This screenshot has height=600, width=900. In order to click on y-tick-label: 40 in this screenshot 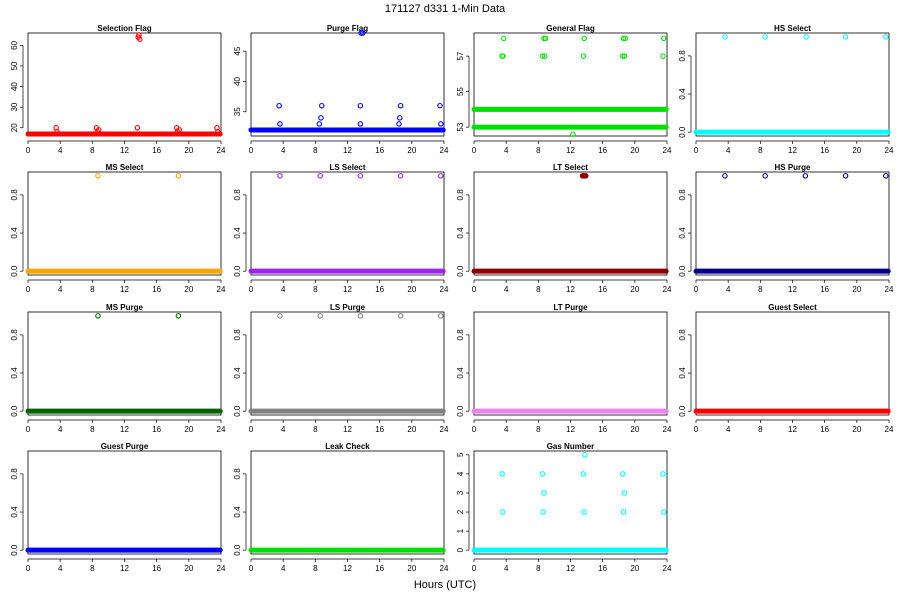, I will do `click(14, 86)`.